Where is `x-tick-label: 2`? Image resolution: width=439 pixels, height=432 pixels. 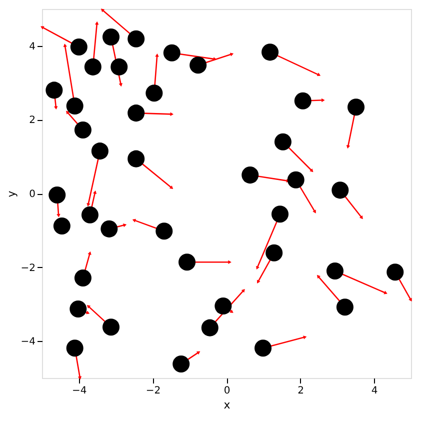 x-tick-label: 2 is located at coordinates (301, 391).